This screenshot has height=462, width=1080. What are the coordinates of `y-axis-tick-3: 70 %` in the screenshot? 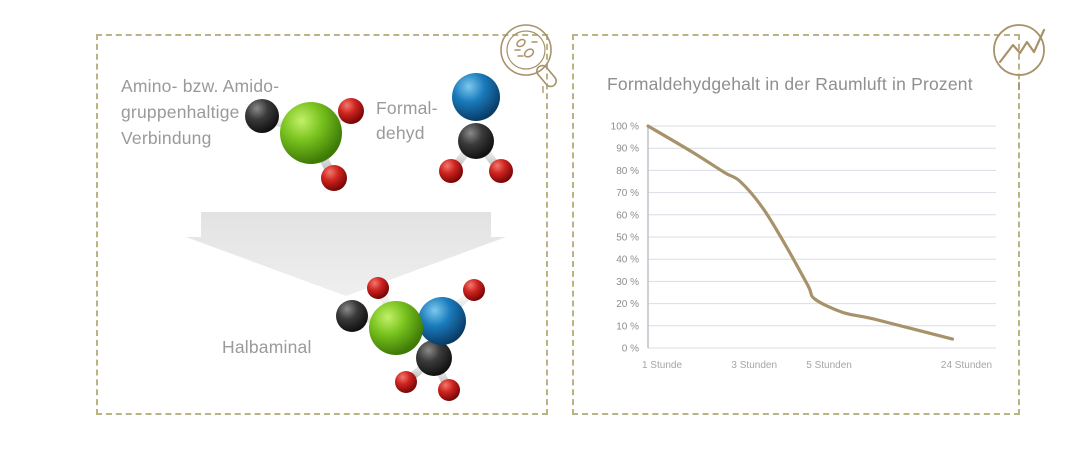 It's located at (627, 193).